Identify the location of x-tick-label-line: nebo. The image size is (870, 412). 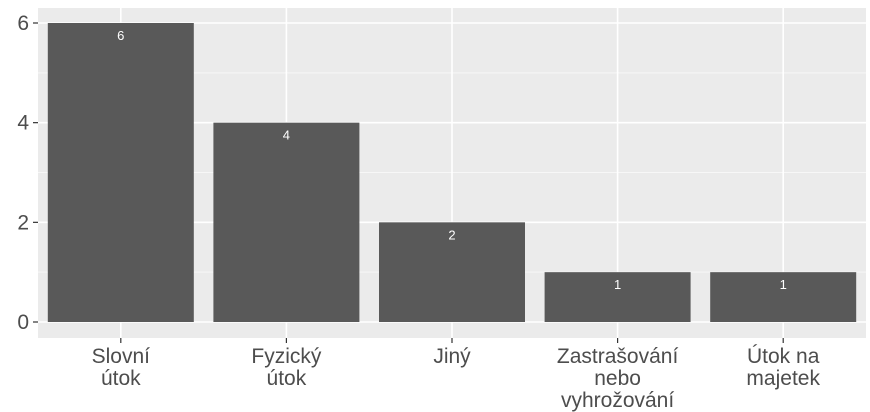
(617, 378).